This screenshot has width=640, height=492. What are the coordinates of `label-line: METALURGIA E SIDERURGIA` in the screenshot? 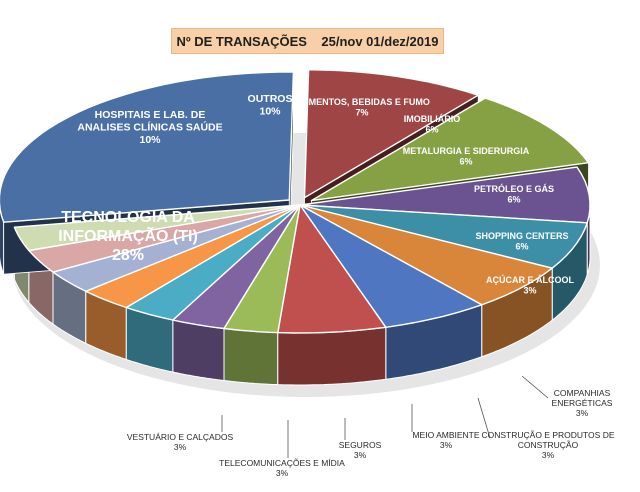 It's located at (466, 151).